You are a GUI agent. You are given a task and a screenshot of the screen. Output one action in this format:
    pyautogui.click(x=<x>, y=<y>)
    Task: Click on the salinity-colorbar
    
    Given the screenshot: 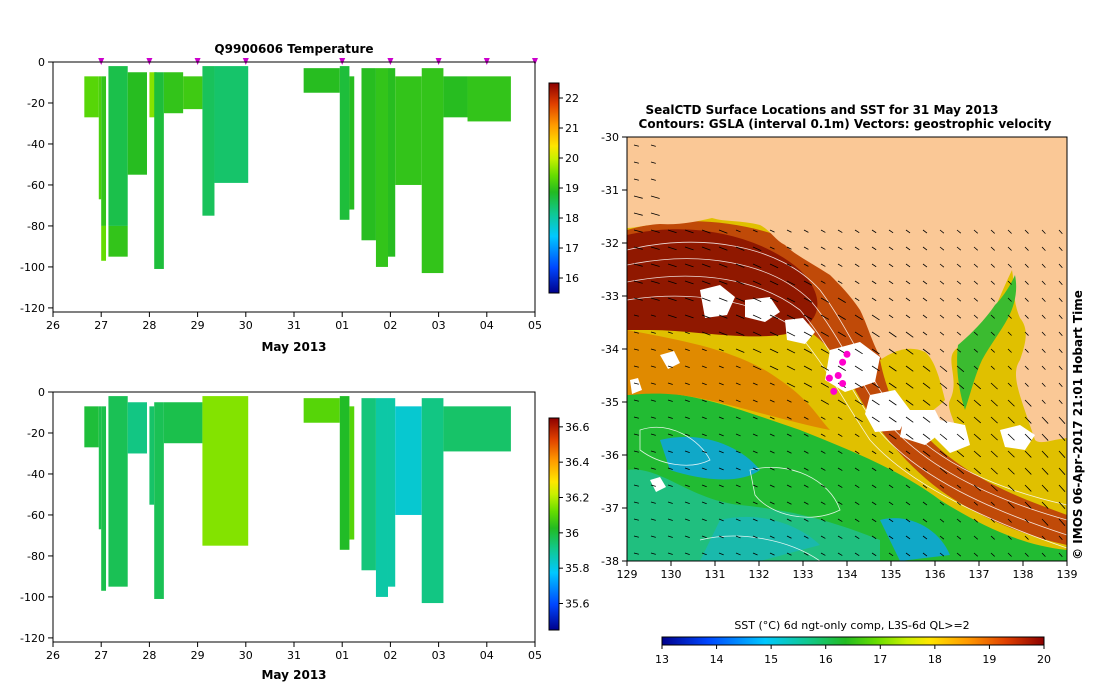 What is the action you would take?
    pyautogui.click(x=554, y=524)
    